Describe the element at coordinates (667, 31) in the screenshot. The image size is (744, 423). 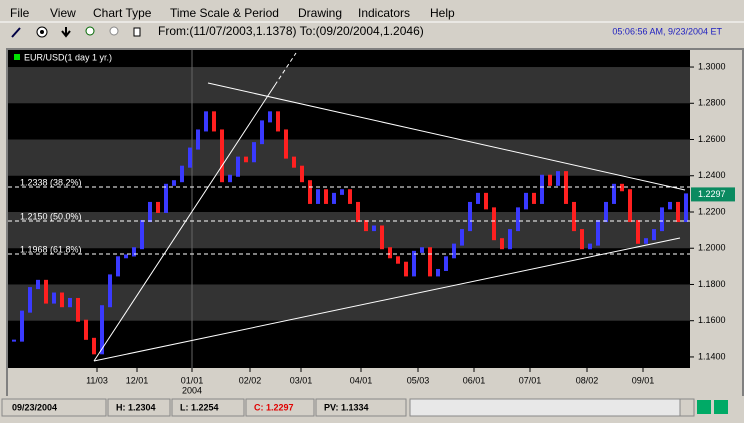
I see `clock: 05:06:56 AM, 9/23/2004 ET` at that location.